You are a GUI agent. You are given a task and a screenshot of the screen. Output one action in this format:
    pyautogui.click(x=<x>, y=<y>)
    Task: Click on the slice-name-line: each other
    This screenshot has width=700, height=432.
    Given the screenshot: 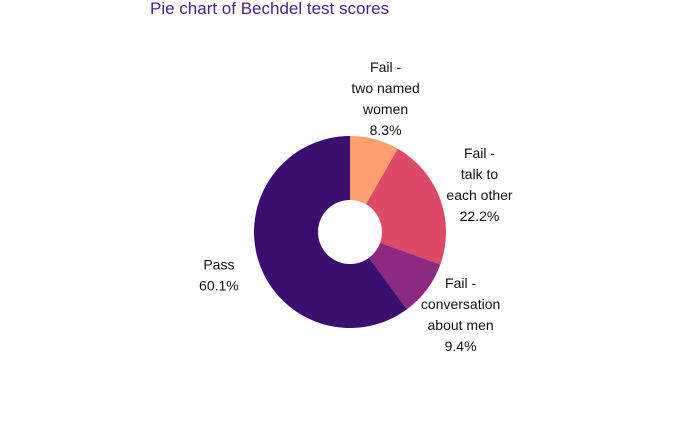 What is the action you would take?
    pyautogui.click(x=479, y=195)
    